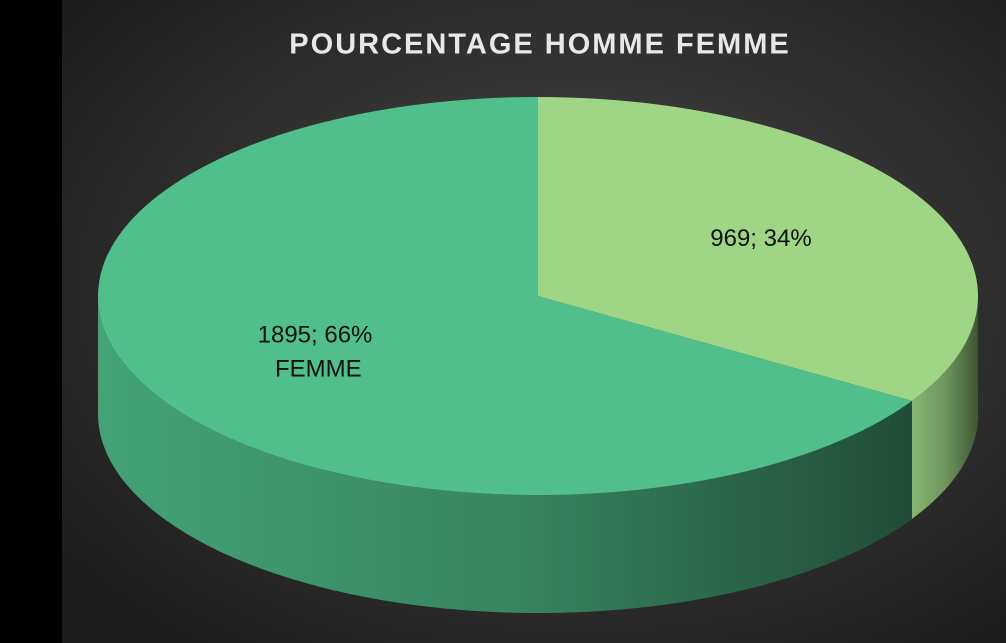 The image size is (1006, 643). I want to click on data-label: 969; 34%, so click(760, 238).